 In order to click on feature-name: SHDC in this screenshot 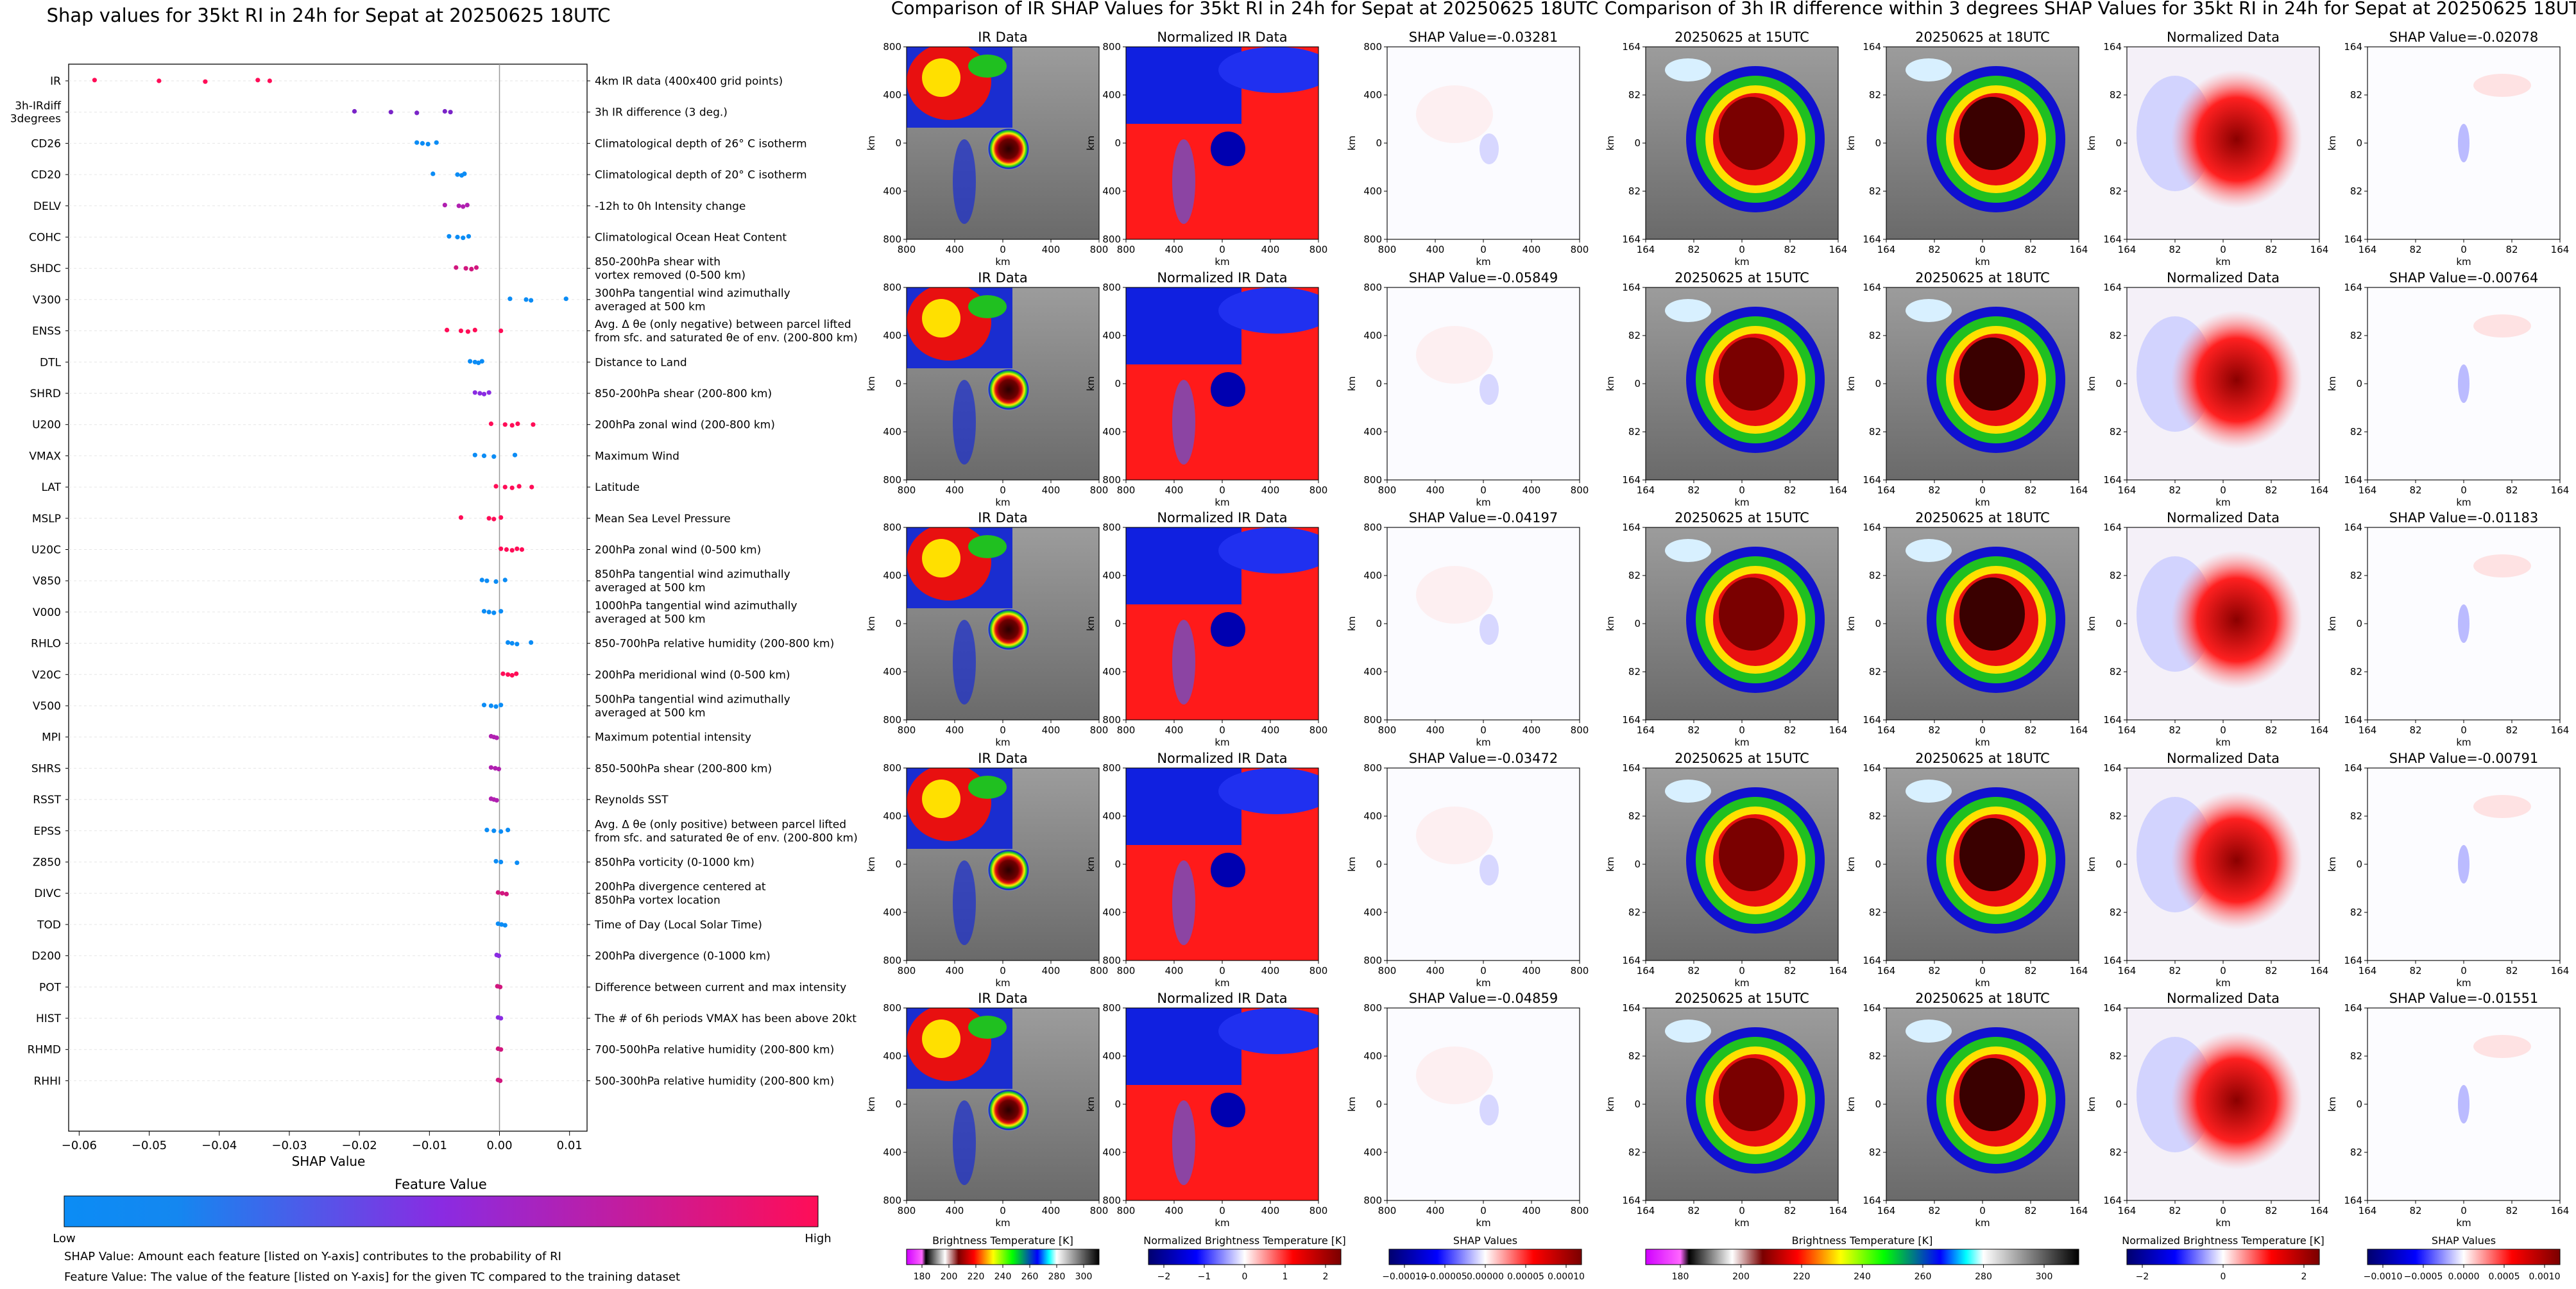, I will do `click(45, 268)`.